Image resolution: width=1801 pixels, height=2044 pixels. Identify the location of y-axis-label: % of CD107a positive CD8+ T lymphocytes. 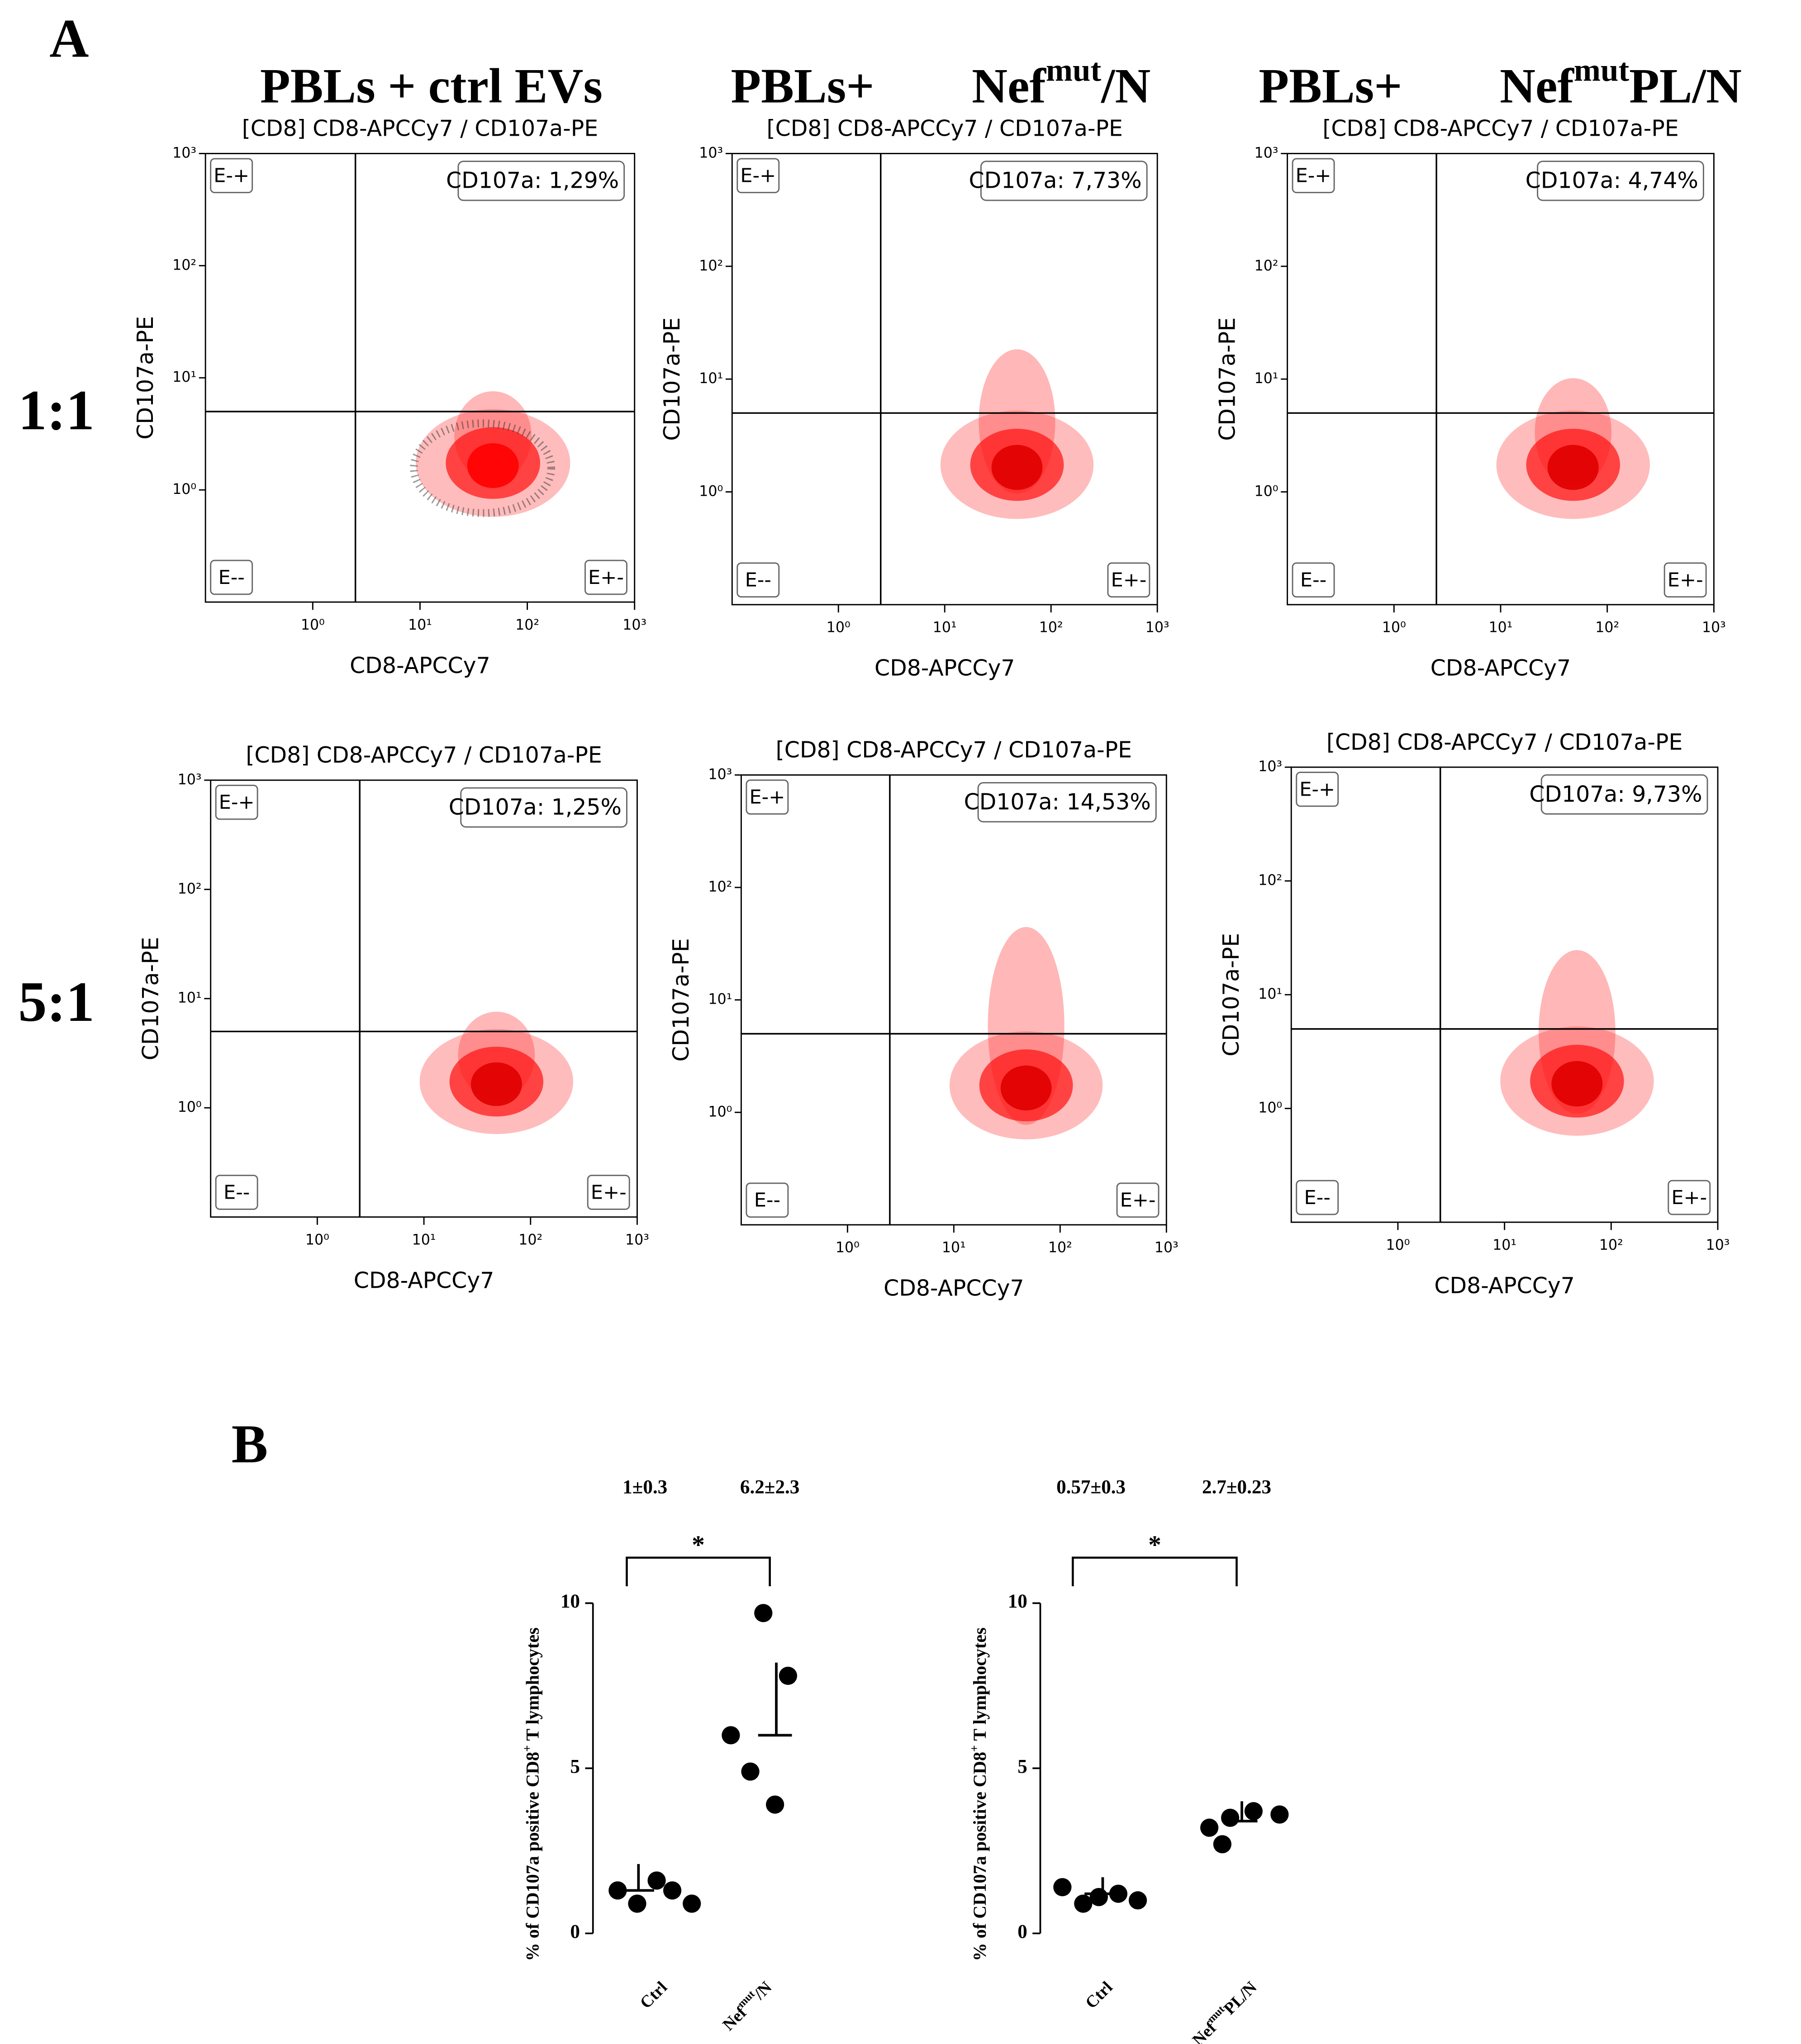
(979, 1794).